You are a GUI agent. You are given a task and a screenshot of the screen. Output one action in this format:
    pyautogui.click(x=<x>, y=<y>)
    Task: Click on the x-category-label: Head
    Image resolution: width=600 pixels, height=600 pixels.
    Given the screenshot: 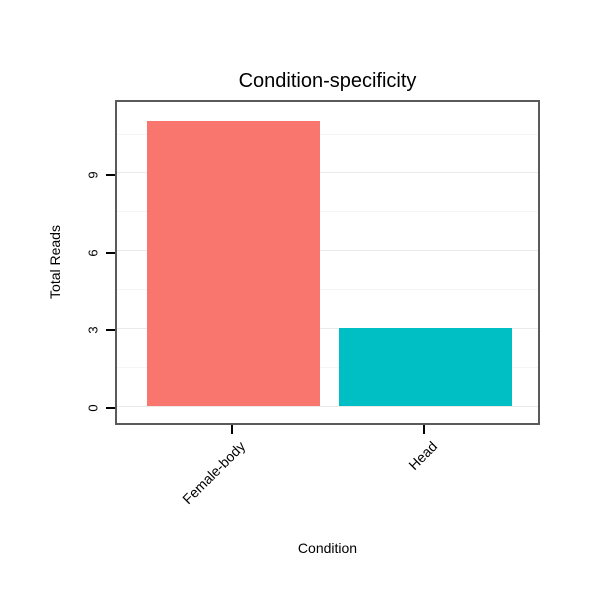 What is the action you would take?
    pyautogui.click(x=422, y=455)
    